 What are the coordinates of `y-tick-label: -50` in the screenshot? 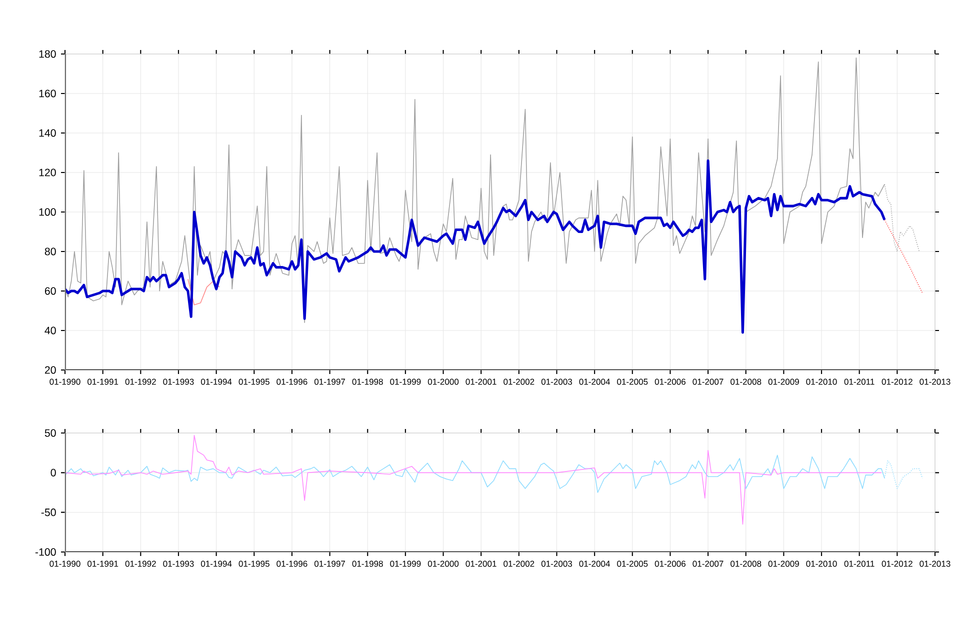 It's located at (48, 512).